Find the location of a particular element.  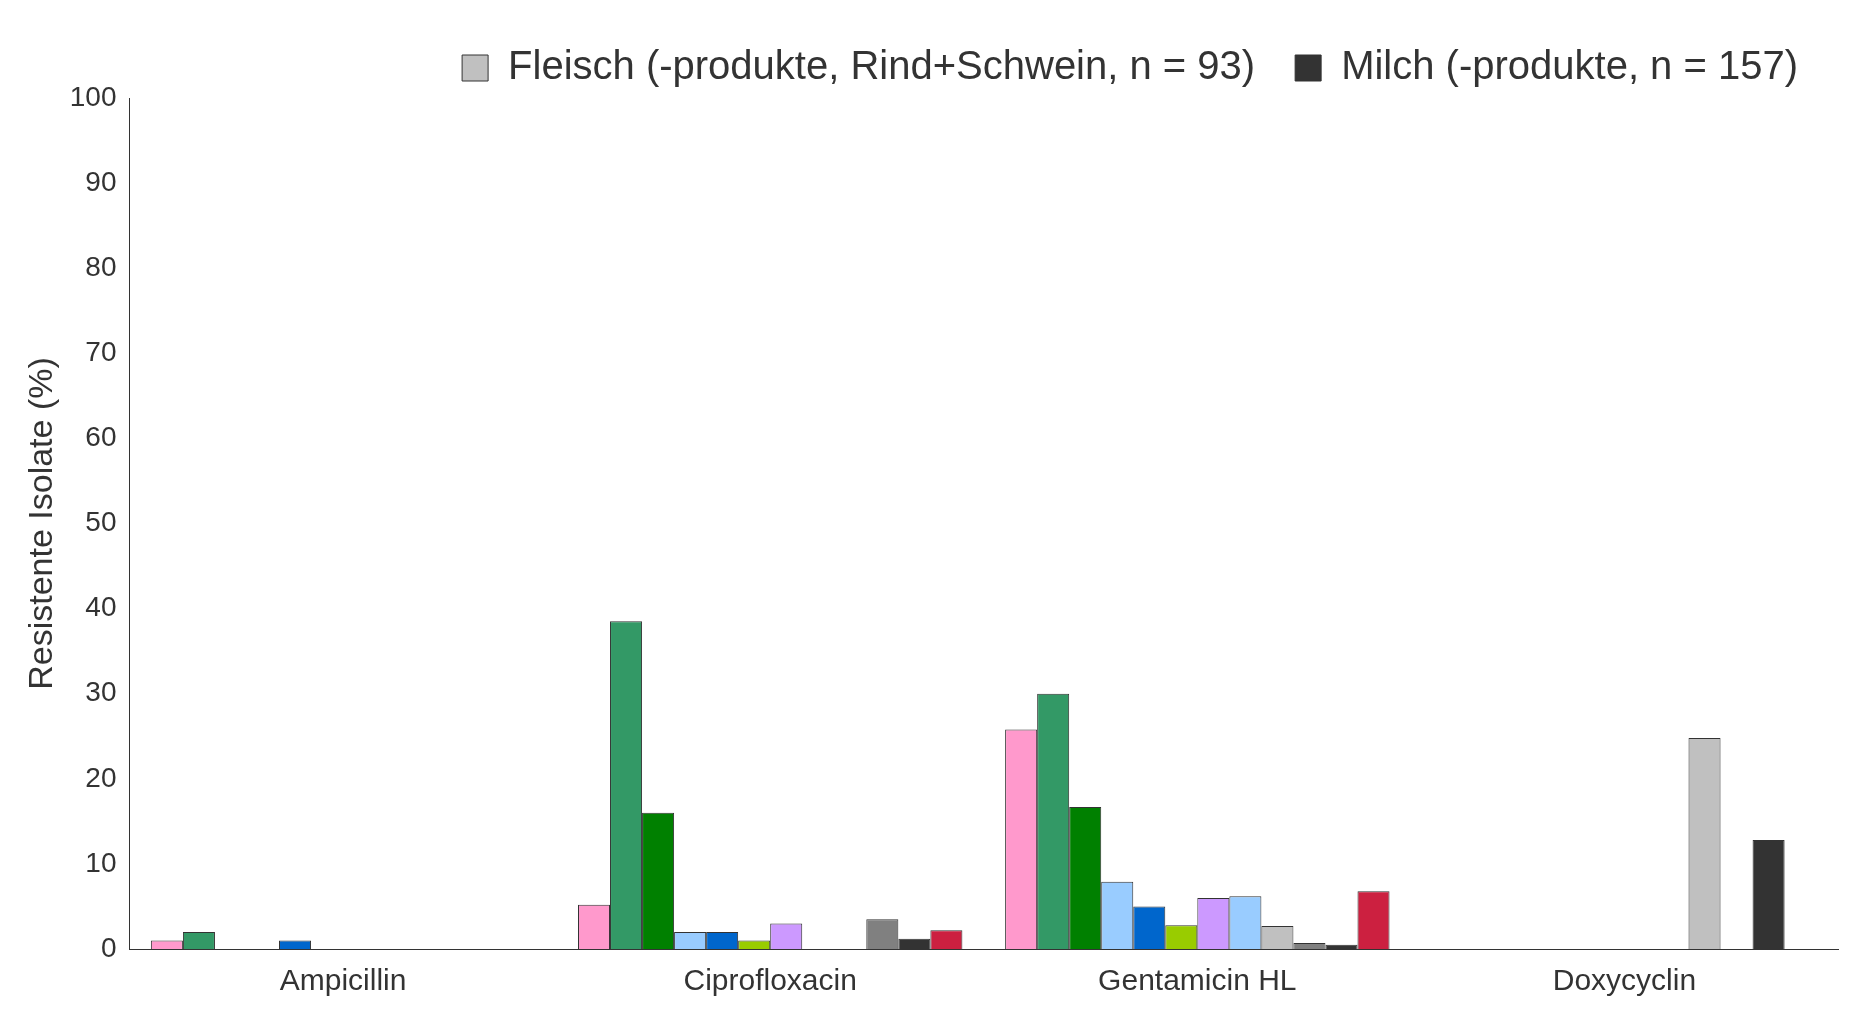

y-tick-label: 20 is located at coordinates (101, 777).